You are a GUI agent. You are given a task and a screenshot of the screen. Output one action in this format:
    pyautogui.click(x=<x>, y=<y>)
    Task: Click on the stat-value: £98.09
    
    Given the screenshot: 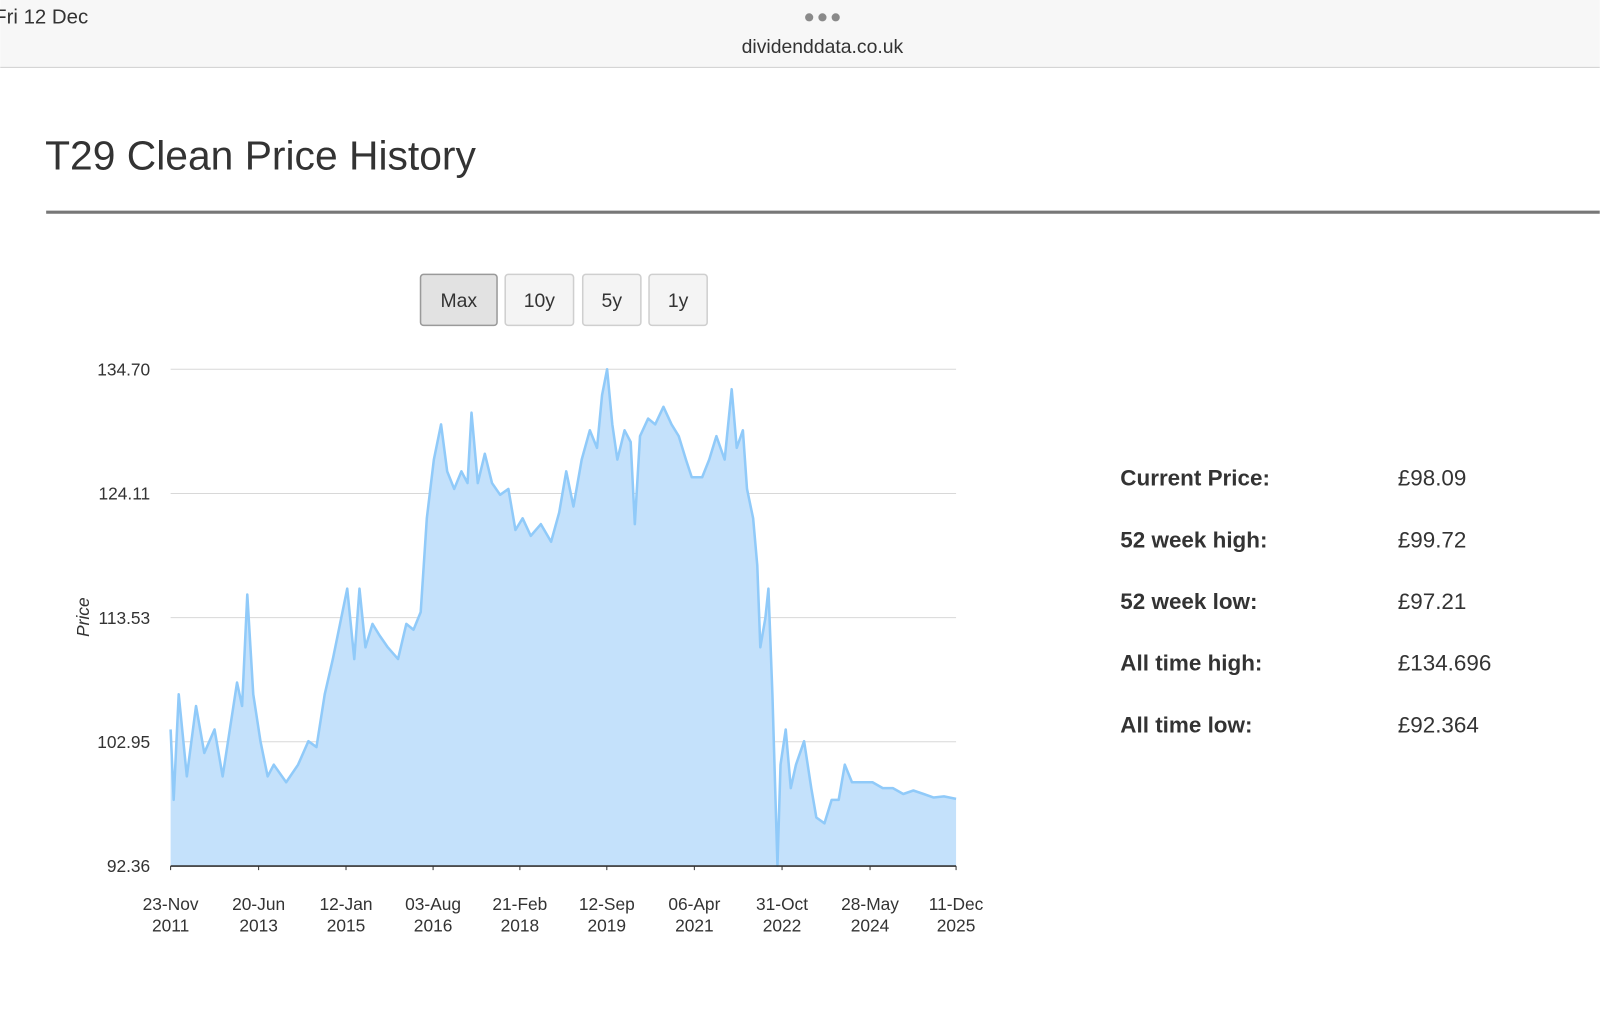 What is the action you would take?
    pyautogui.click(x=1432, y=478)
    